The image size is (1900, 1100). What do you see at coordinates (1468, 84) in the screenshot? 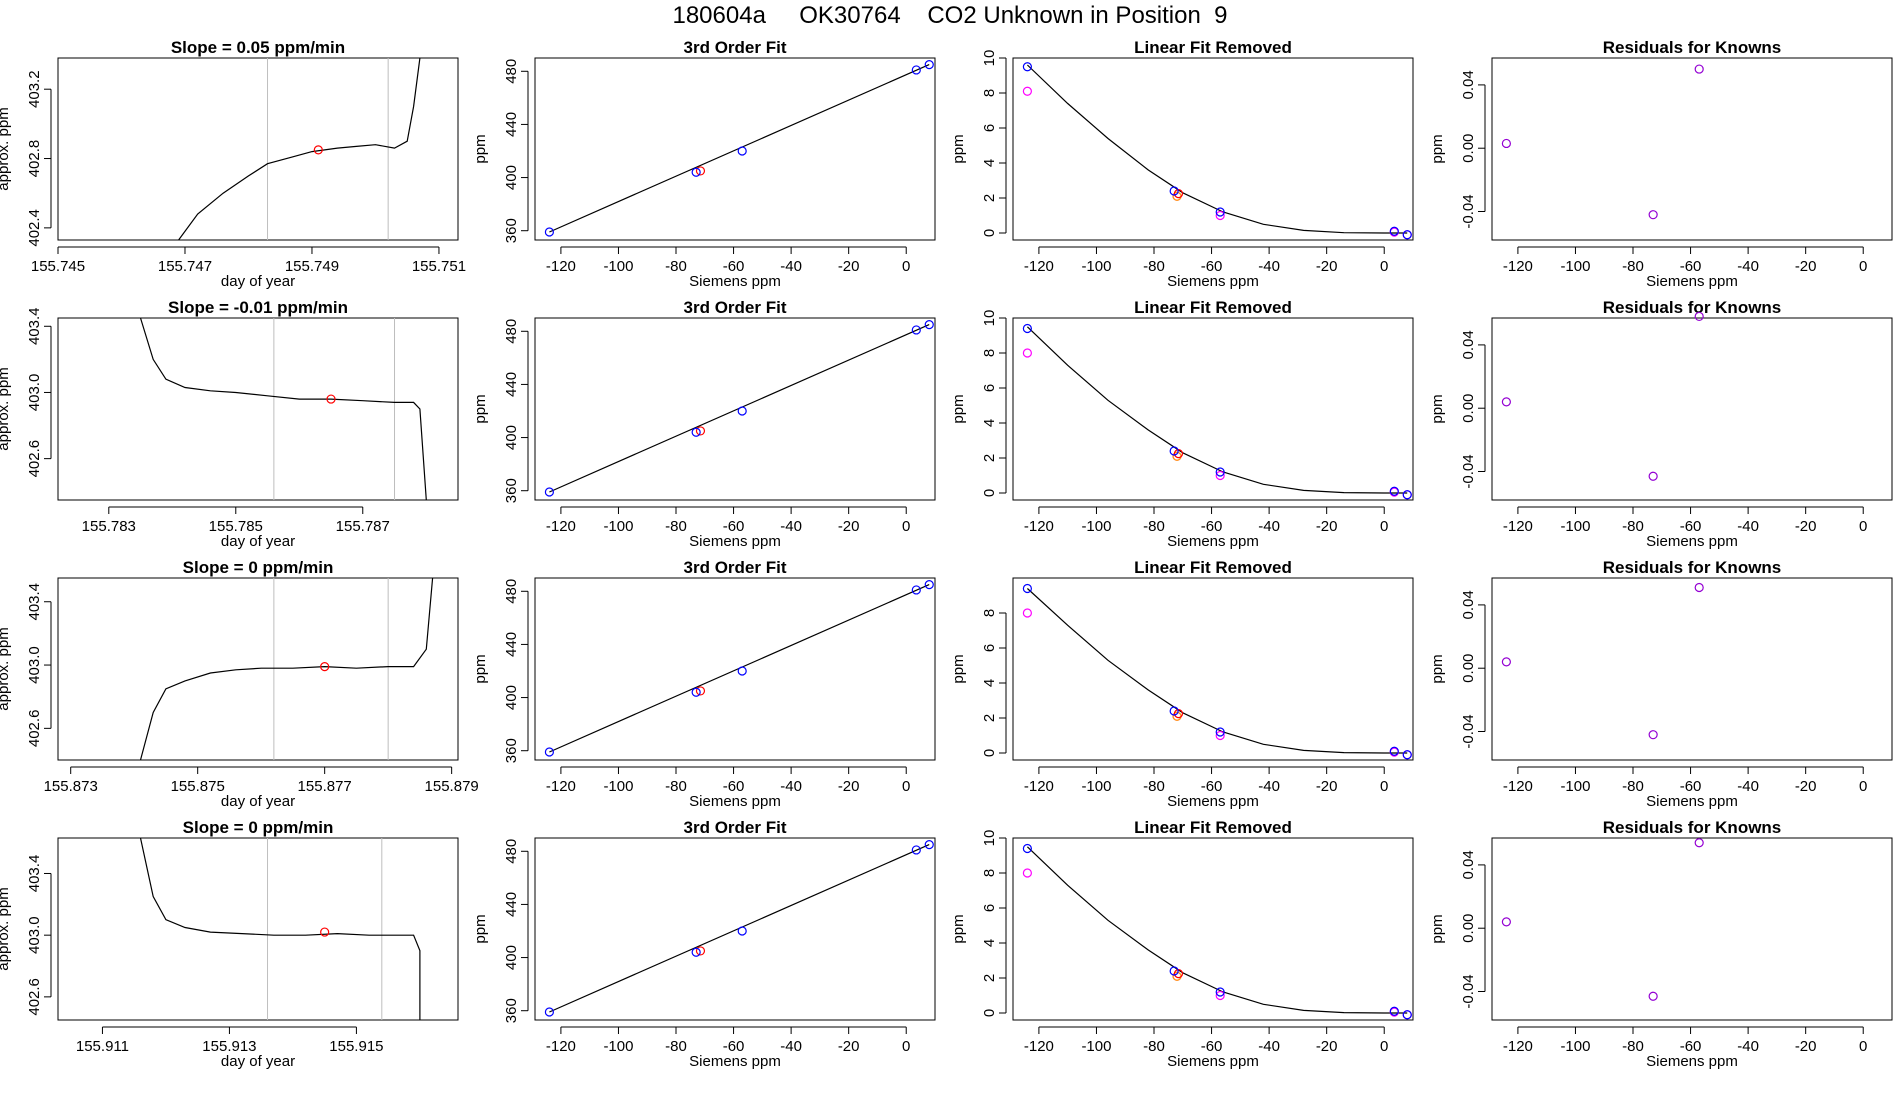
I see `chart-12-y-tick-label: 0.04` at bounding box center [1468, 84].